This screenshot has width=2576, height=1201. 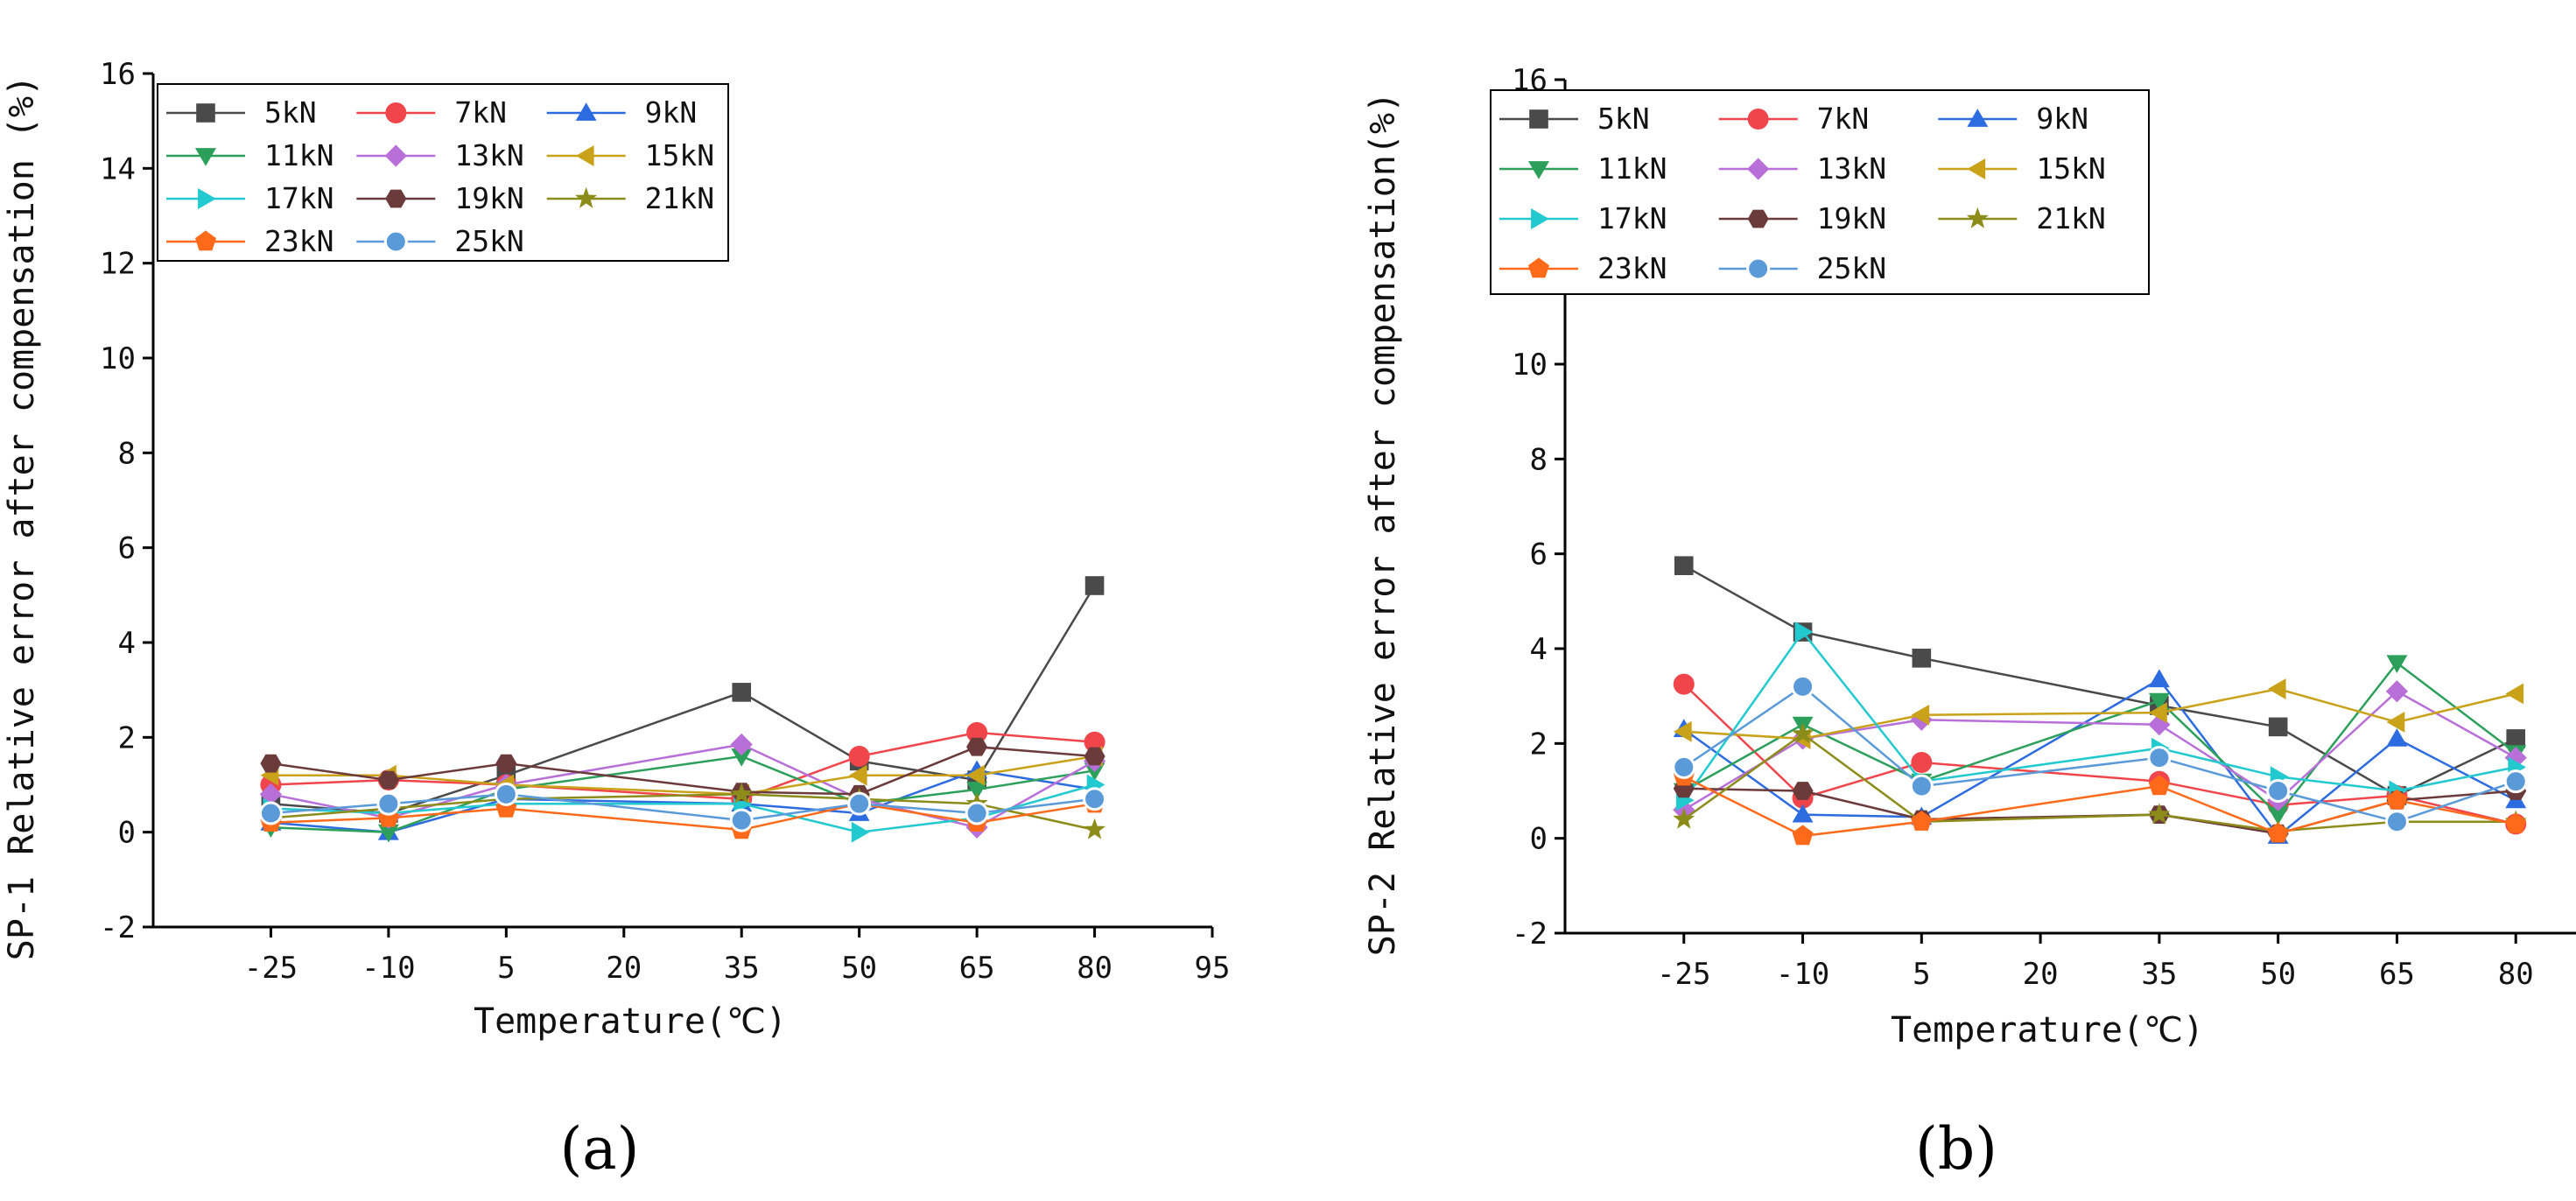 What do you see at coordinates (2100, 754) in the screenshot?
I see `series-25kN` at bounding box center [2100, 754].